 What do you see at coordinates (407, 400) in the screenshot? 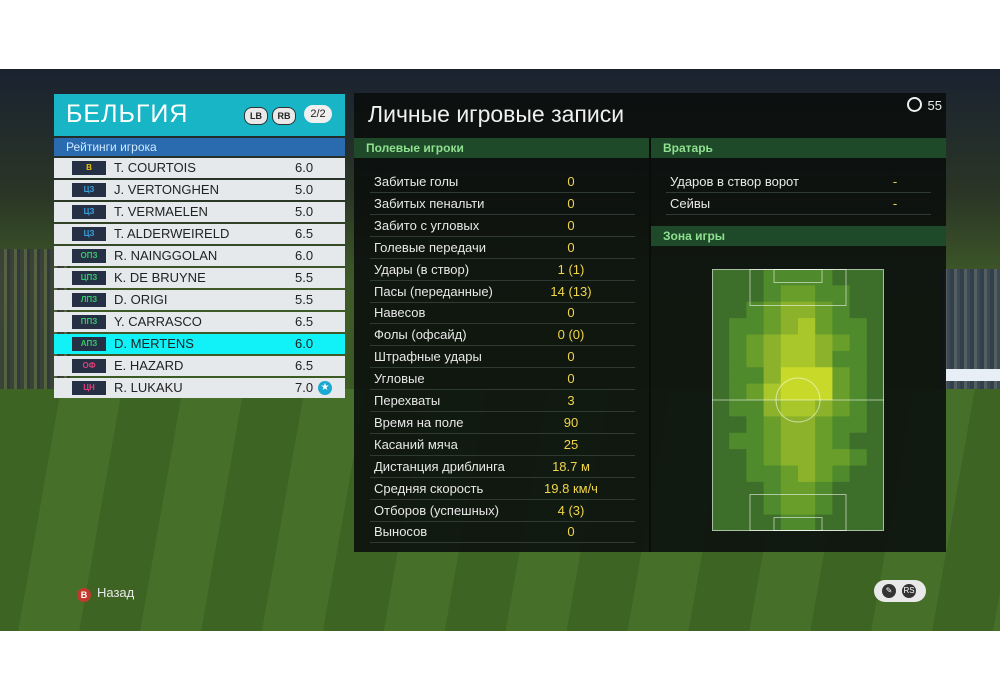
I see `stat-label: Перехваты` at bounding box center [407, 400].